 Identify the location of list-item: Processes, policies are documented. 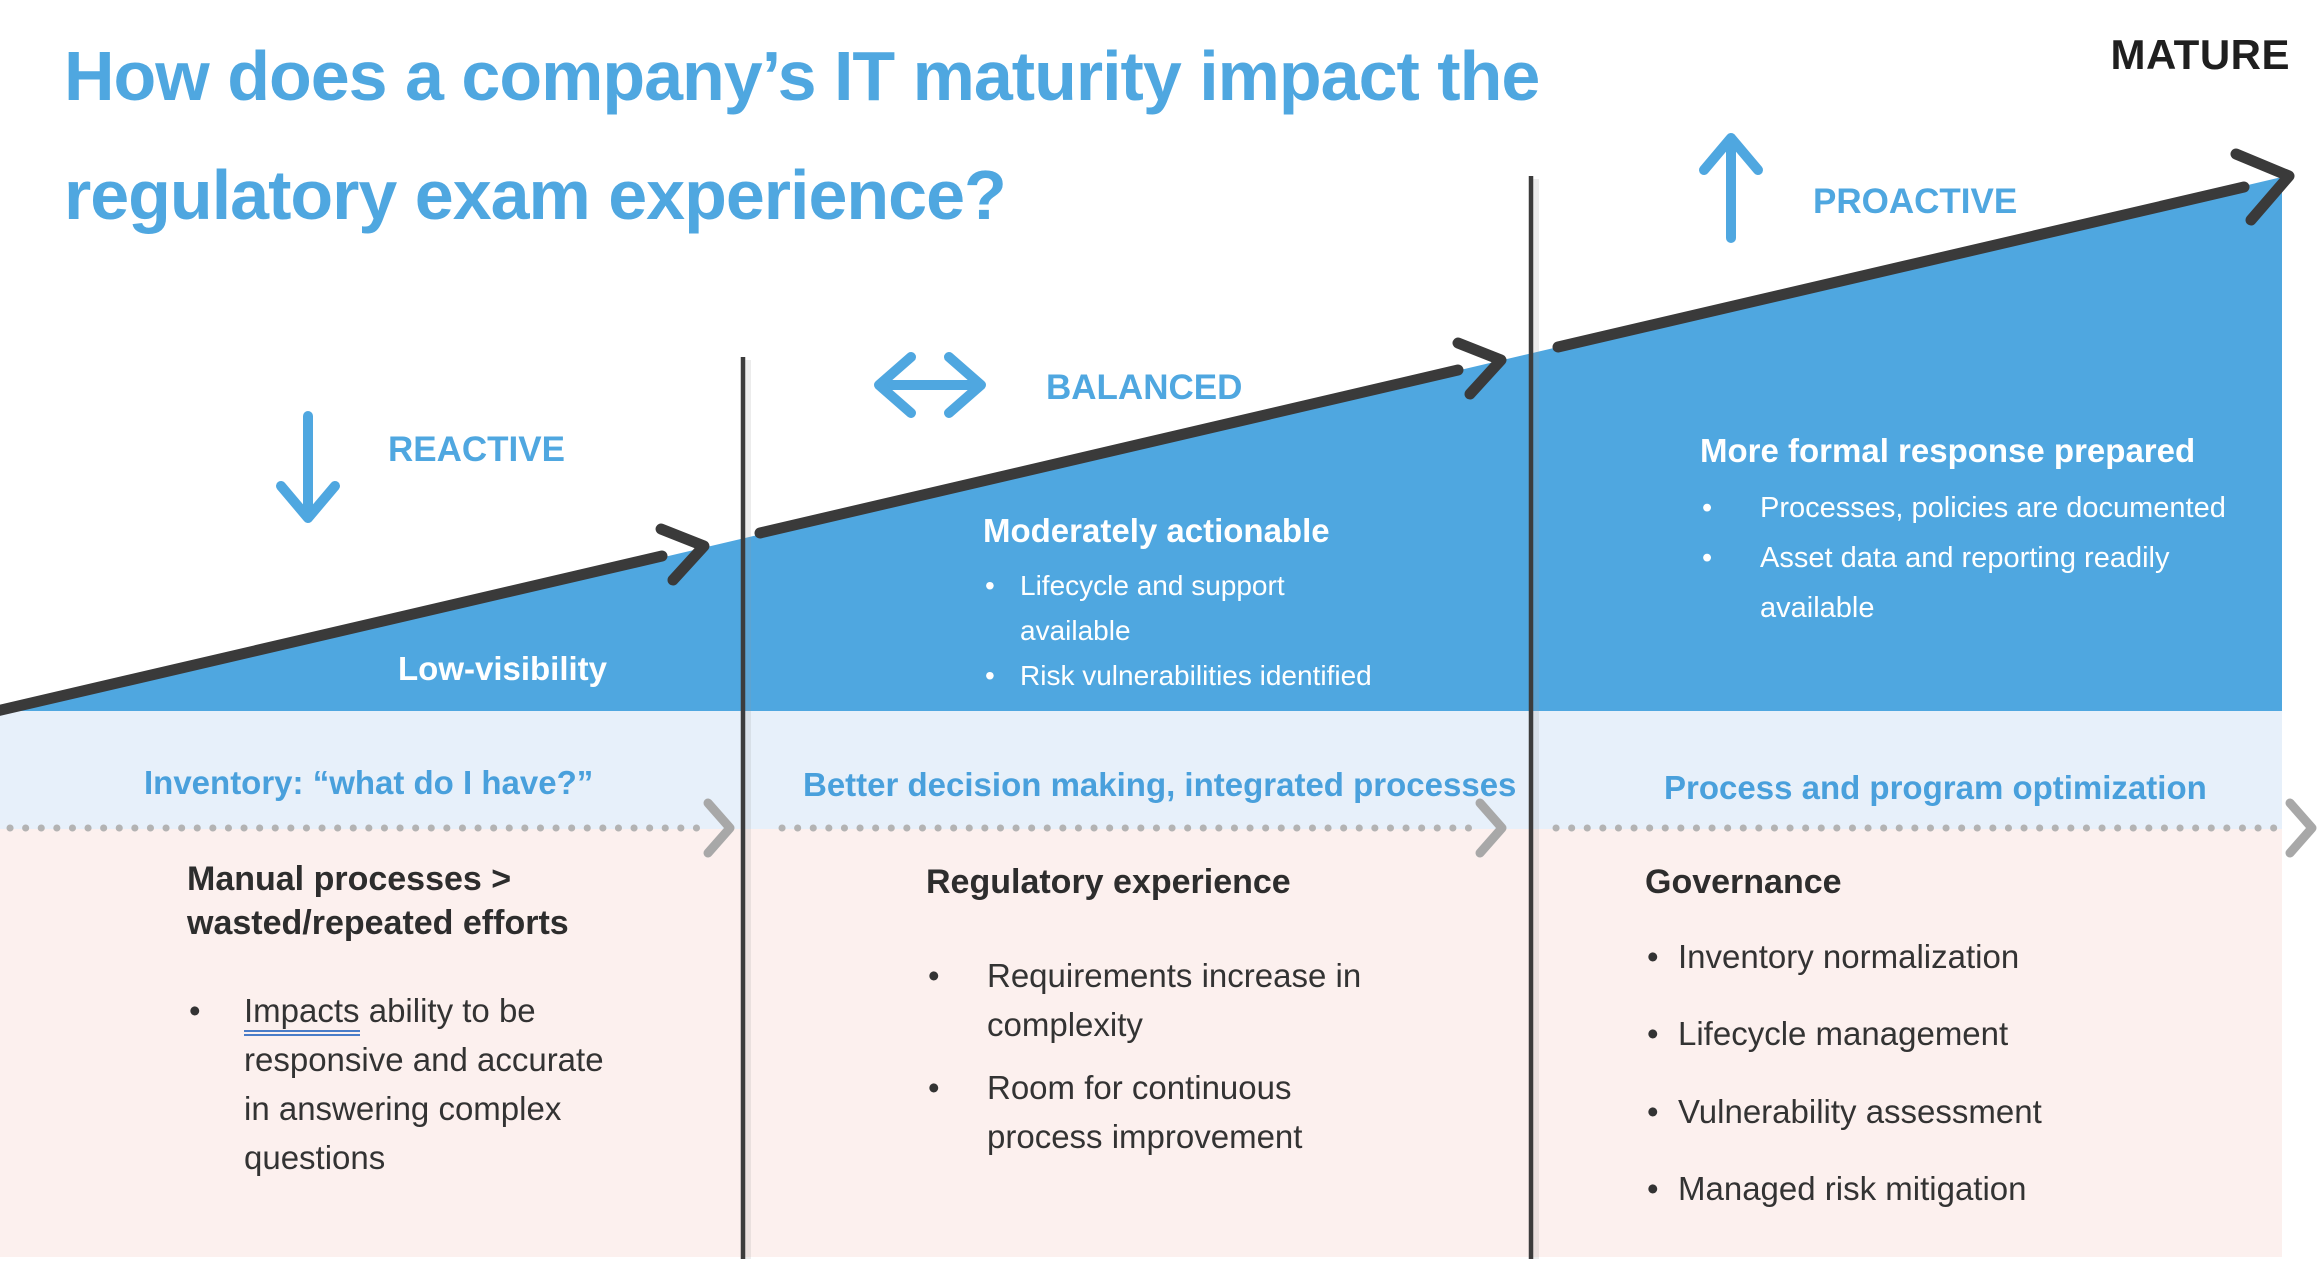
(1970, 509).